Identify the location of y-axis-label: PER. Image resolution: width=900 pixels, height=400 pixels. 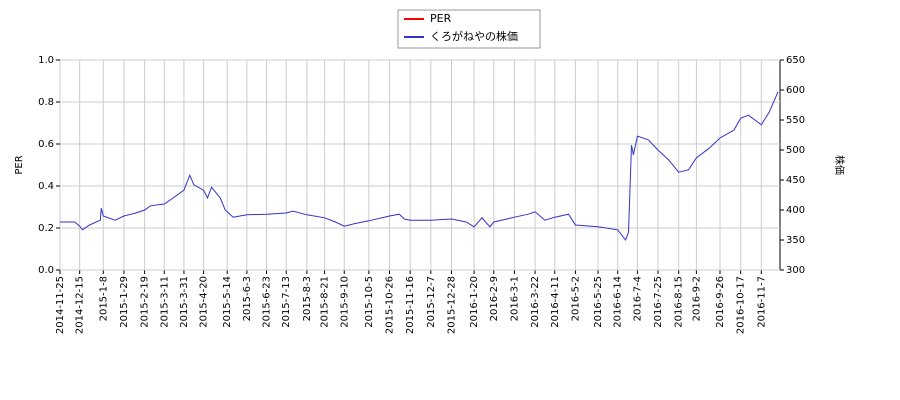
(19, 164).